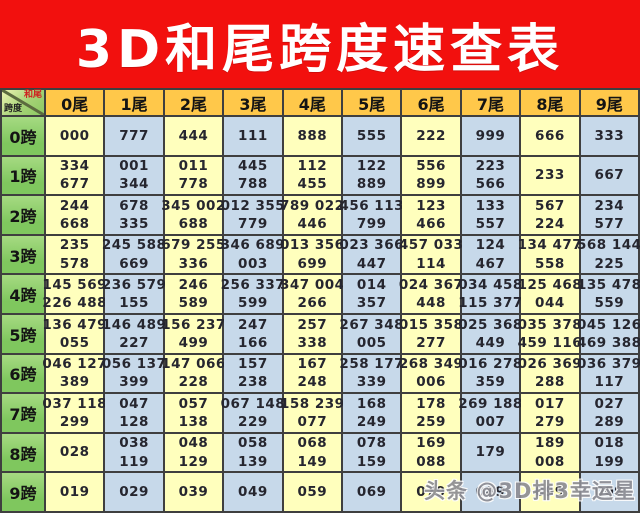  I want to click on cell-line: 899, so click(431, 184).